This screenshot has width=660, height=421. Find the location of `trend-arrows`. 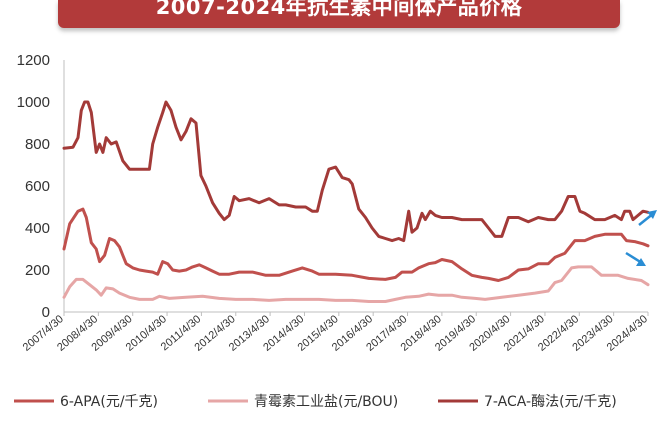

trend-arrows is located at coordinates (641, 238).